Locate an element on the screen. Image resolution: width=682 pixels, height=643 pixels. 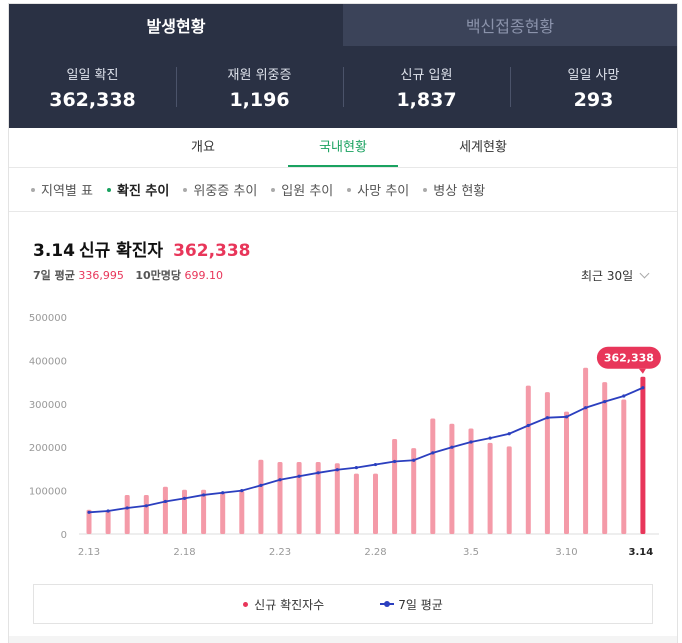
stat-value: 293 is located at coordinates (593, 99).